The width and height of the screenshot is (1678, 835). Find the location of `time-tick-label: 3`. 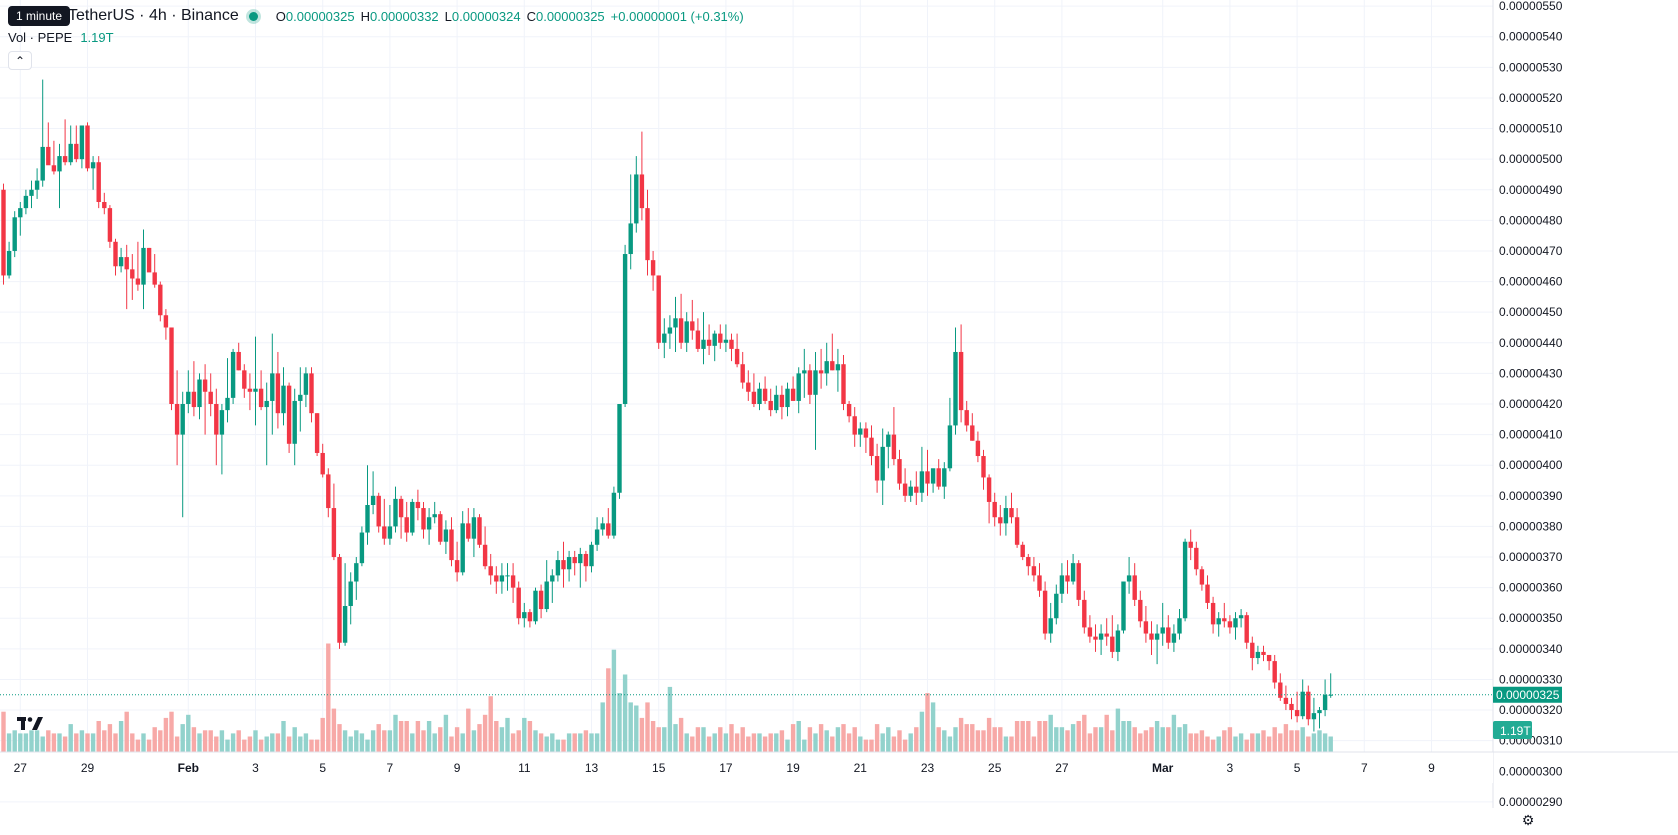

time-tick-label: 3 is located at coordinates (255, 768).